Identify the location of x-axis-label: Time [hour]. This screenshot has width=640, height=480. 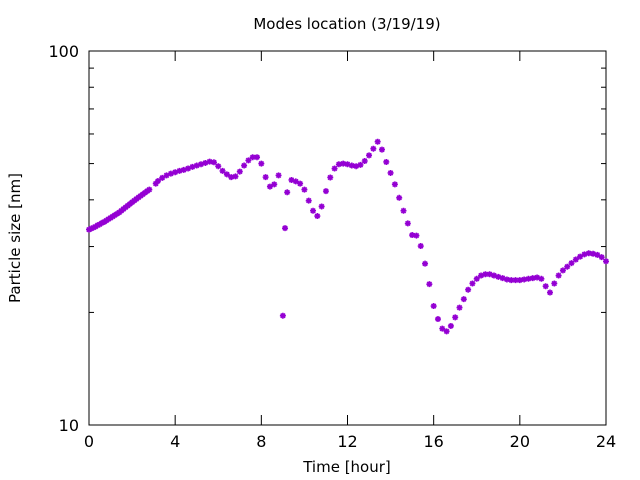
(346, 467).